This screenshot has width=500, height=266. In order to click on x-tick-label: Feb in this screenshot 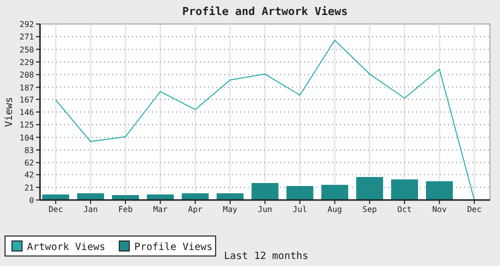, I will do `click(125, 209)`.